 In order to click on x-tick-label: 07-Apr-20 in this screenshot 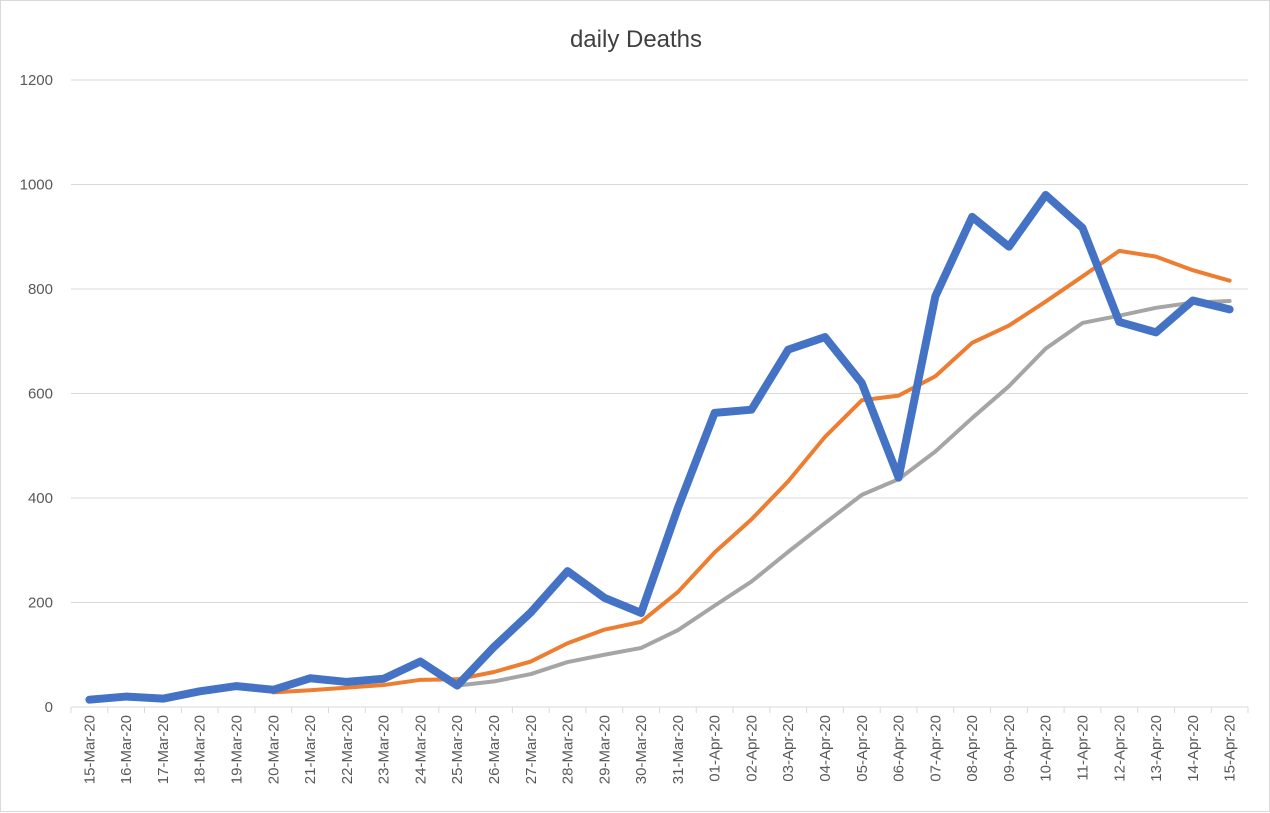, I will do `click(935, 748)`.